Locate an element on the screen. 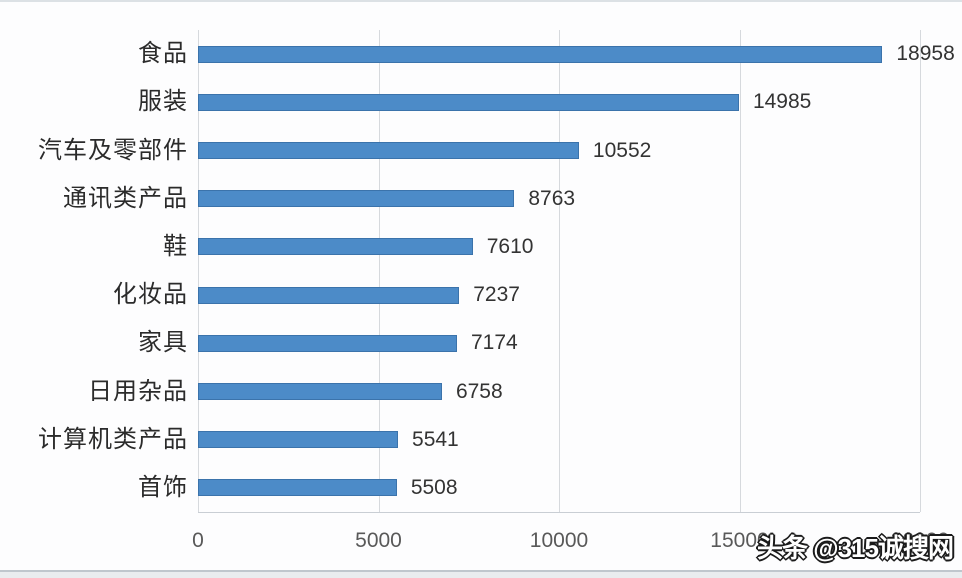 This screenshot has width=962, height=578. category-label: 通讯类产品 is located at coordinates (125, 198).